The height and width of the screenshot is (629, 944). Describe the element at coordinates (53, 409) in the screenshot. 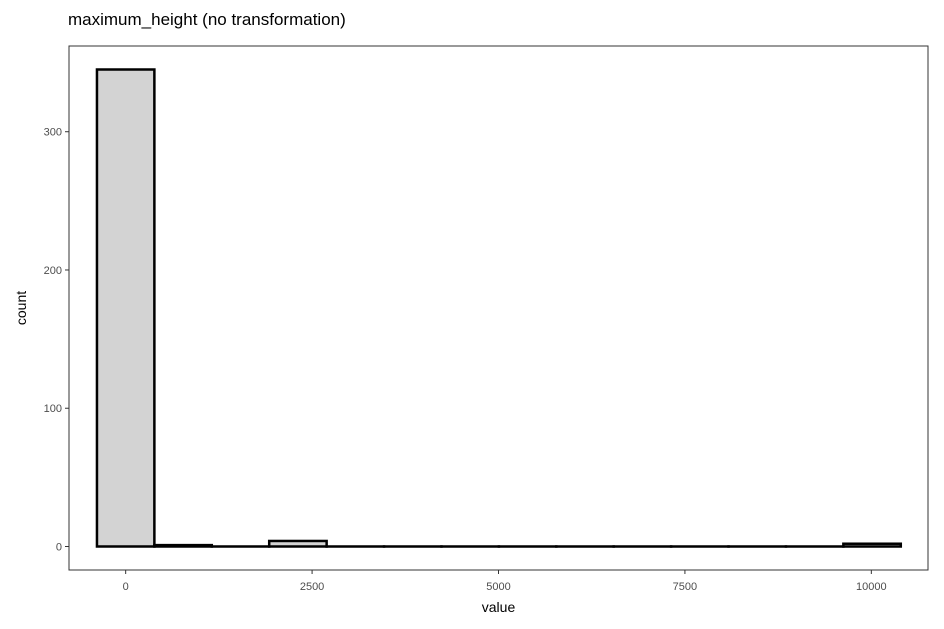

I see `y-tick-label: 100` at that location.